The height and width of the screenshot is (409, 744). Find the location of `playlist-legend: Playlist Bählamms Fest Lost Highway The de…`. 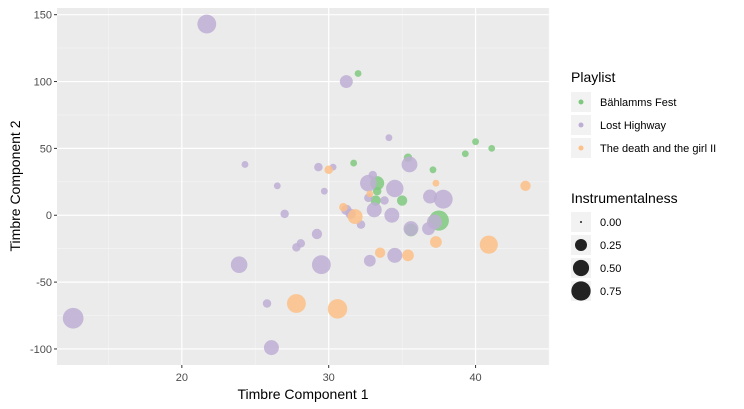

playlist-legend: Playlist Bählamms Fest Lost Highway The de… is located at coordinates (643, 113).